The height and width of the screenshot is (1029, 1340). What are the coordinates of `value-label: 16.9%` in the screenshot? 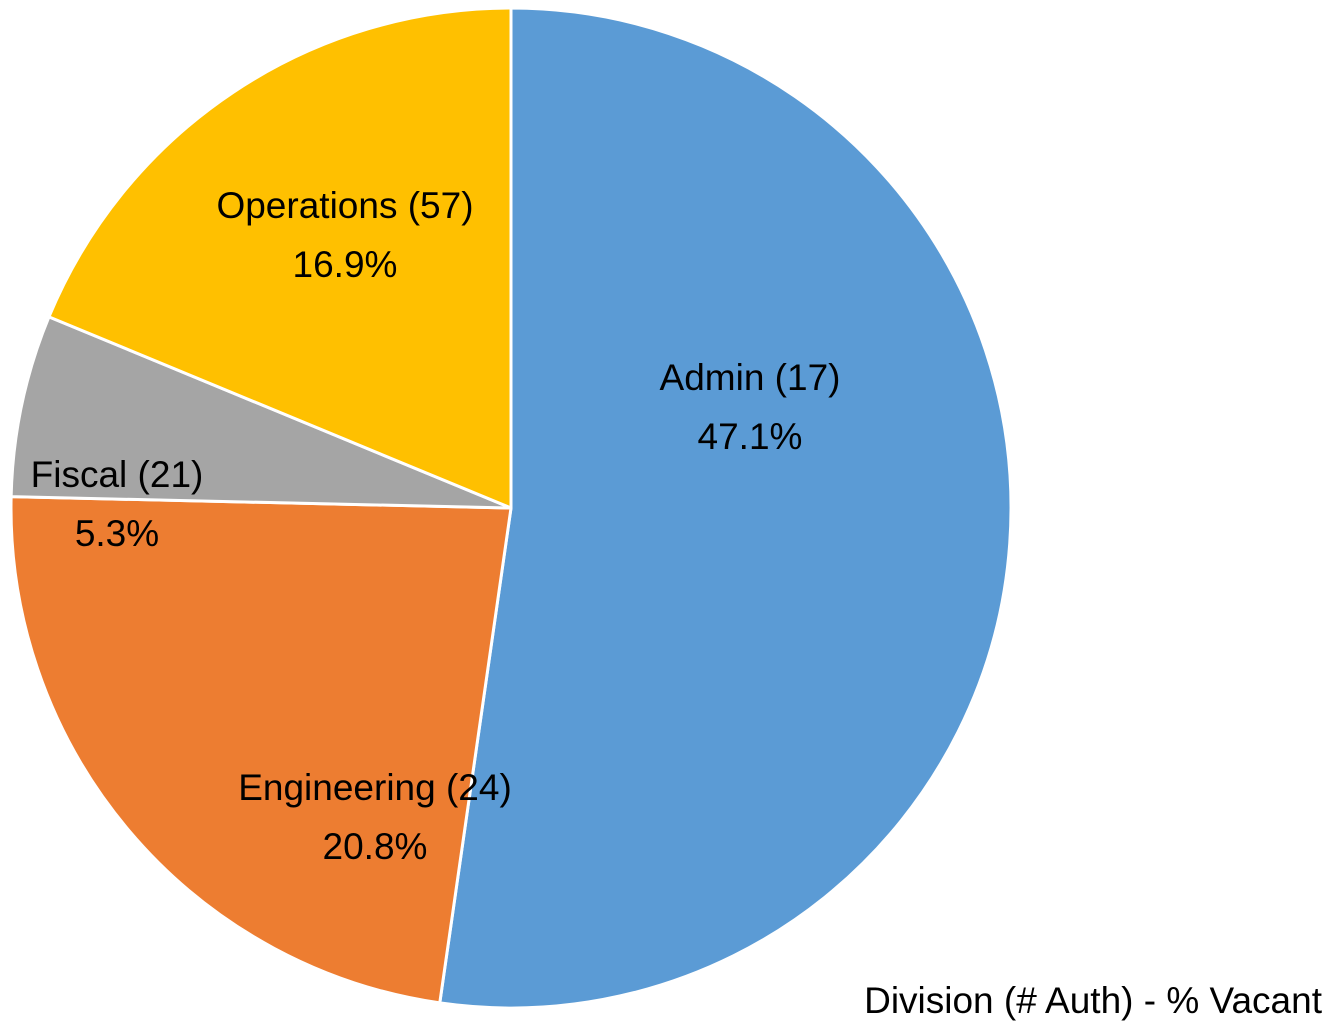 It's located at (345, 264).